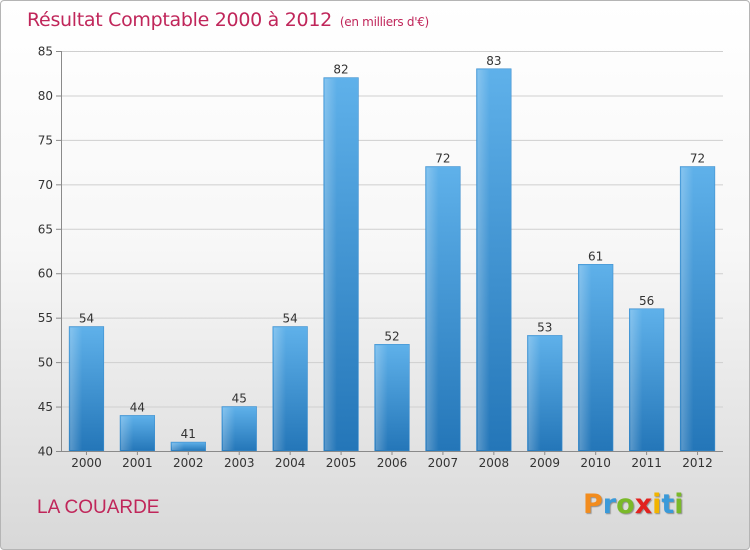  I want to click on x-tick-label: 2001, so click(137, 463).